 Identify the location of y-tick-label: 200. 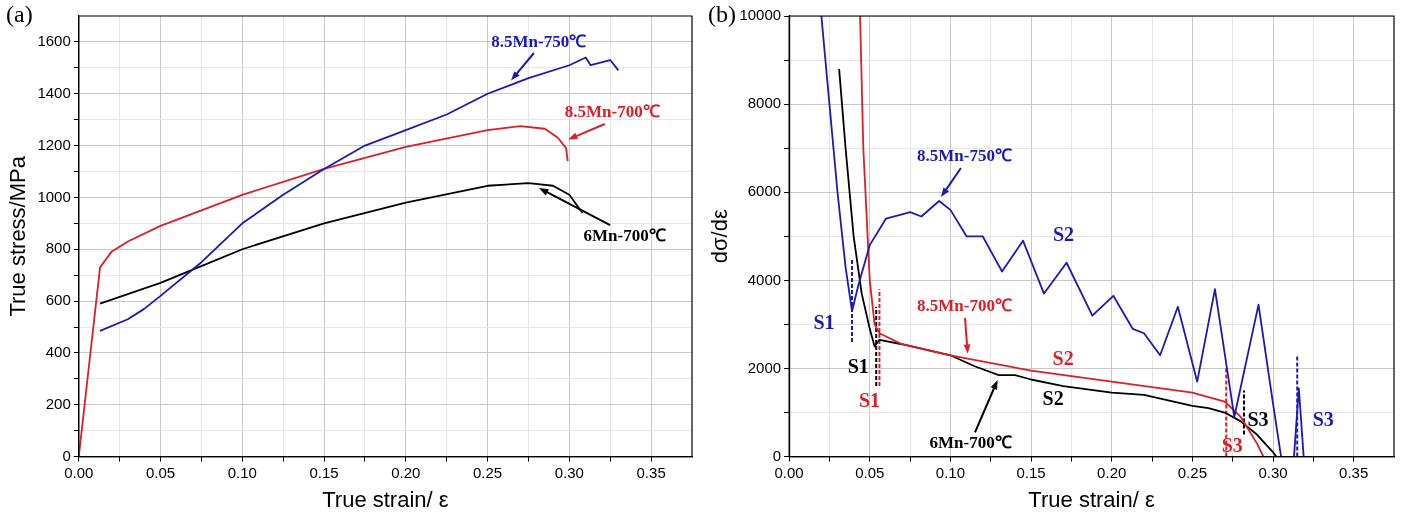
(58, 403).